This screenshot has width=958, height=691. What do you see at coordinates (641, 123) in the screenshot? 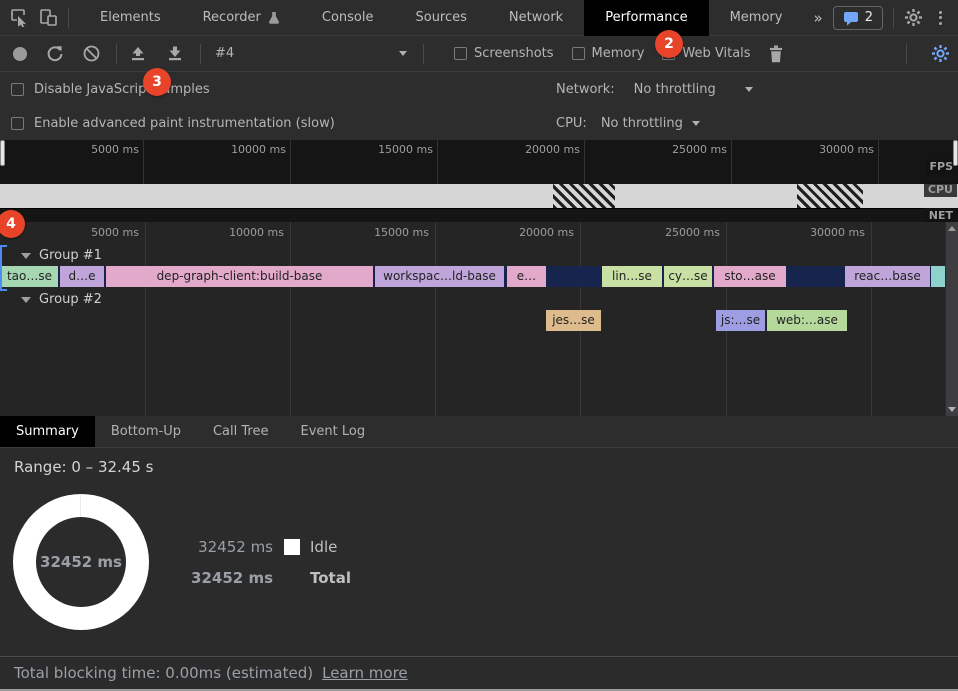
I see `cpu-throttling-value: No throttling` at bounding box center [641, 123].